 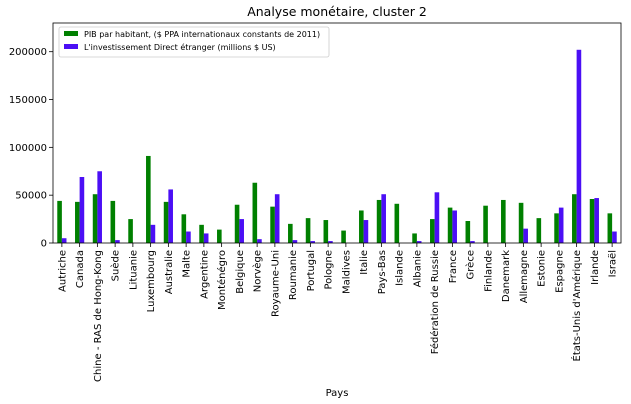 What do you see at coordinates (329, 270) in the screenshot?
I see `x-tick-label: Pologne` at bounding box center [329, 270].